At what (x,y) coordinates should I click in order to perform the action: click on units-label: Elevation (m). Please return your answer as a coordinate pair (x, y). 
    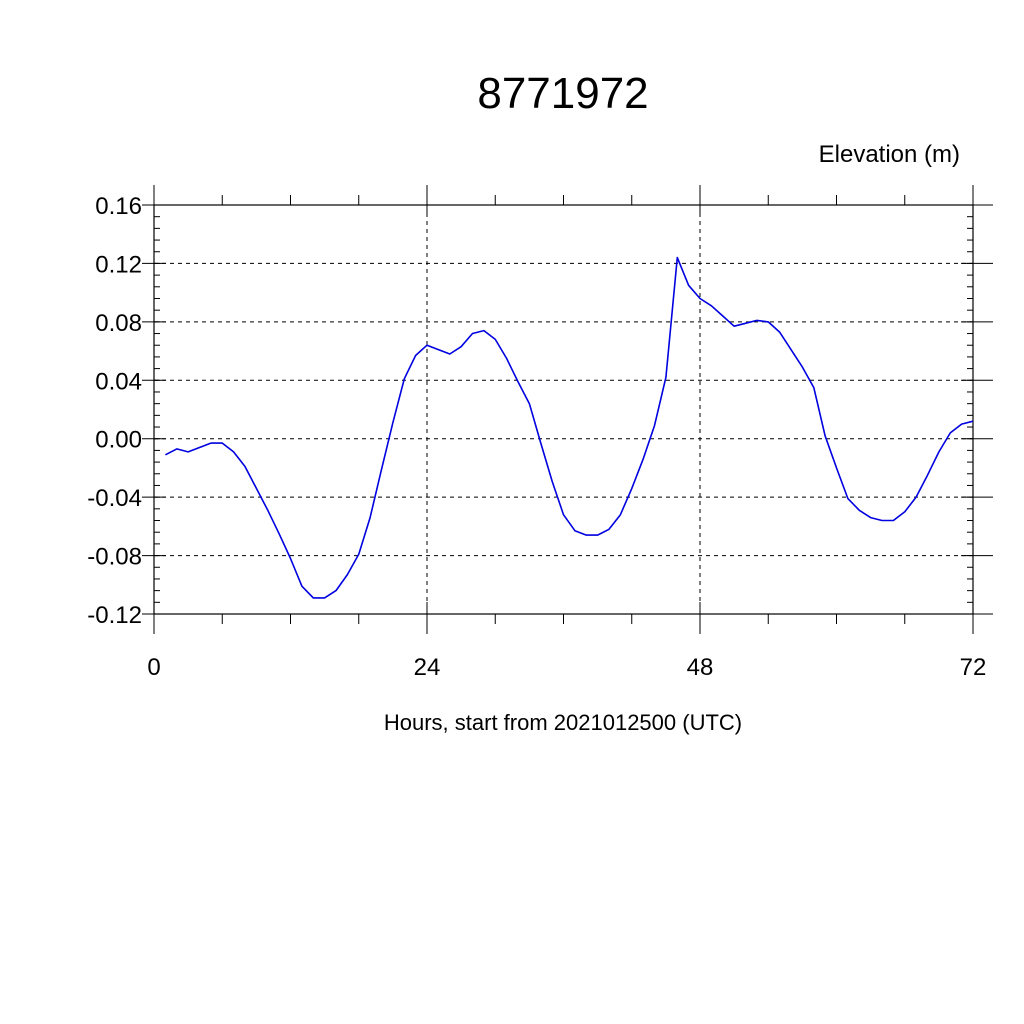
    Looking at the image, I should click on (889, 154).